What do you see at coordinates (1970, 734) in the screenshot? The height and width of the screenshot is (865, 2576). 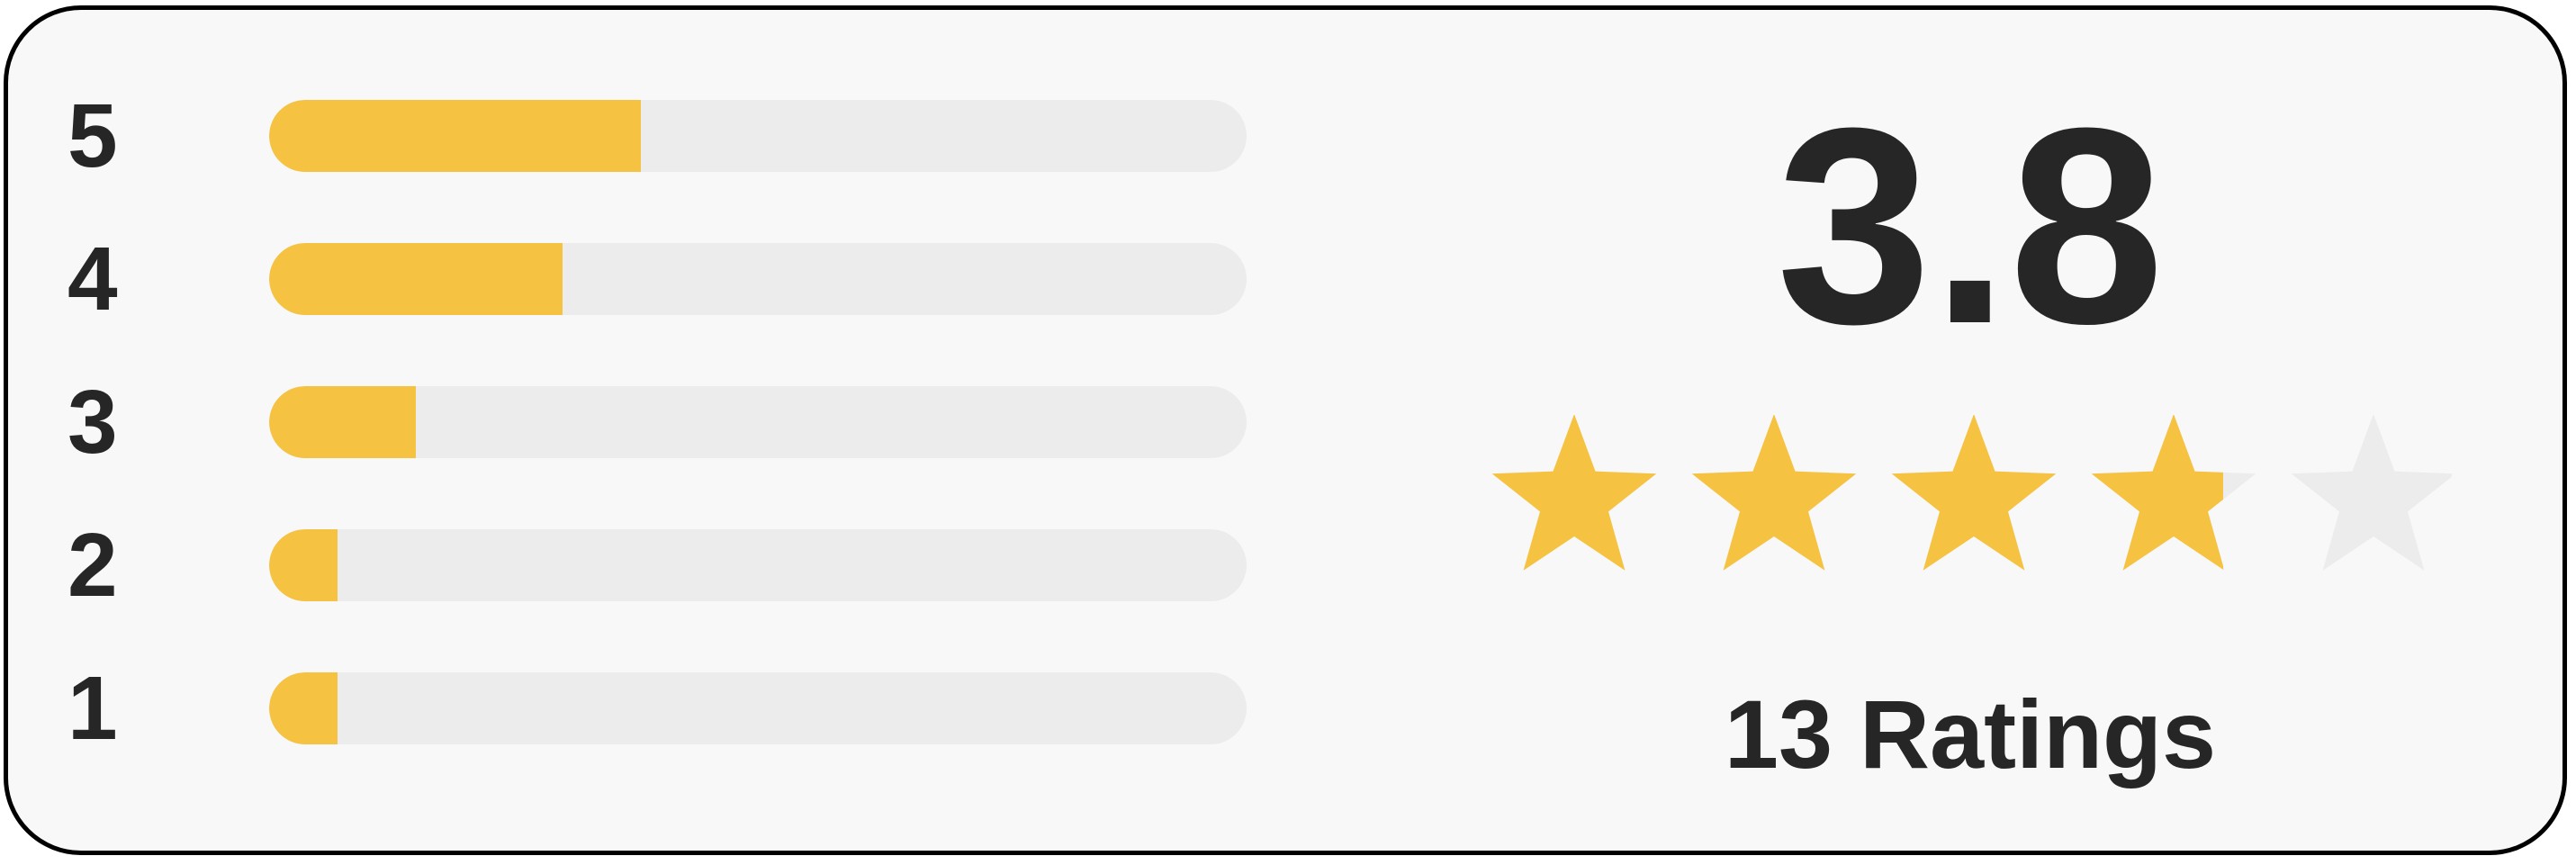 I see `ratings-count: 13 Ratings` at bounding box center [1970, 734].